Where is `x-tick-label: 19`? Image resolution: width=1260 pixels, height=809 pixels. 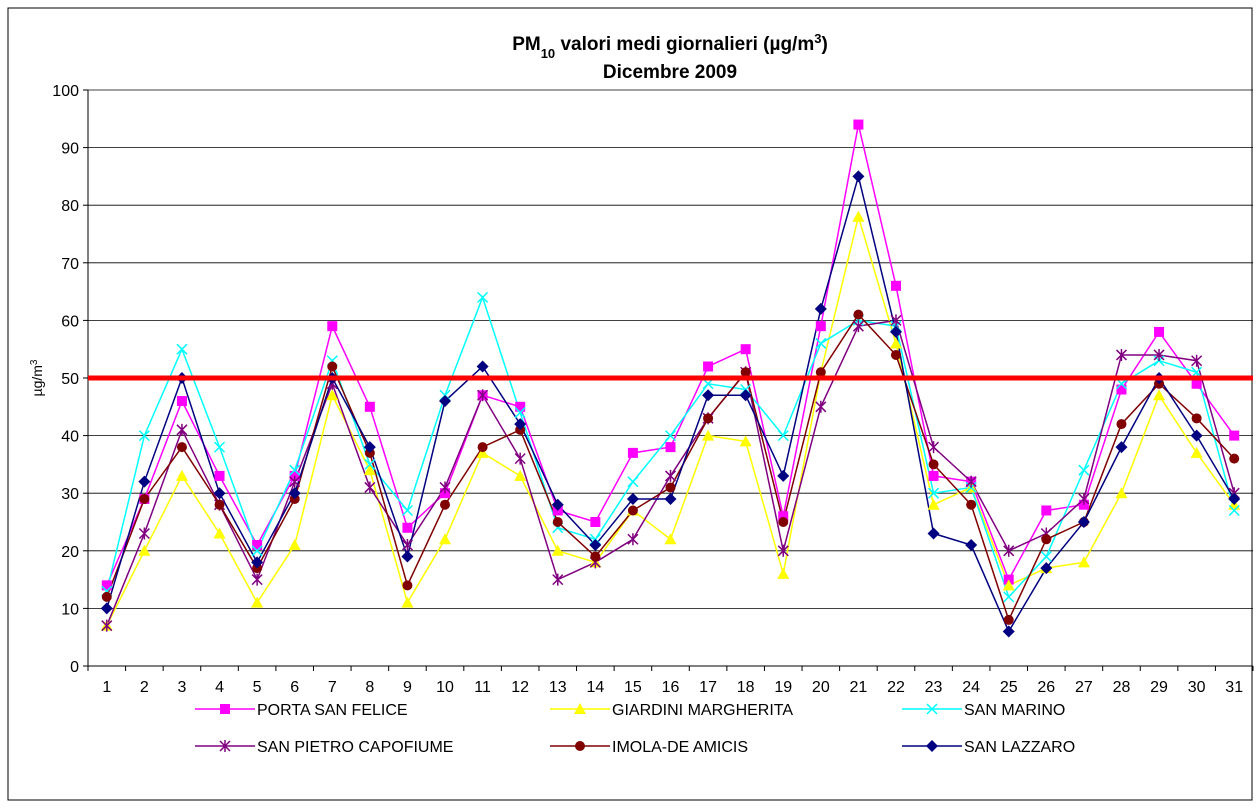 x-tick-label: 19 is located at coordinates (783, 687).